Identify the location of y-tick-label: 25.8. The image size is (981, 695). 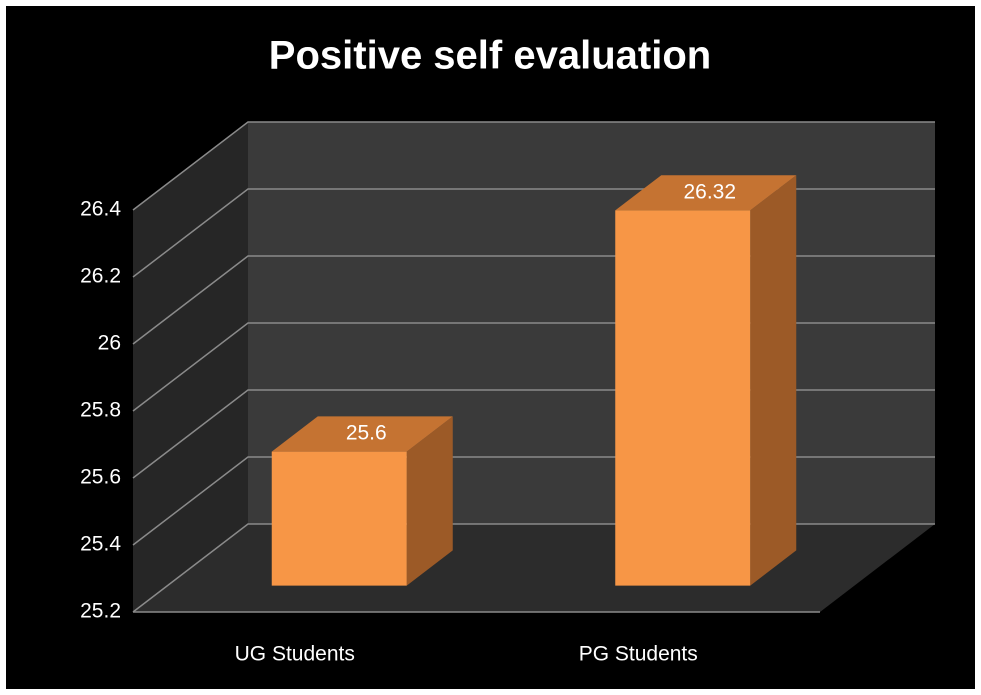
(100, 410).